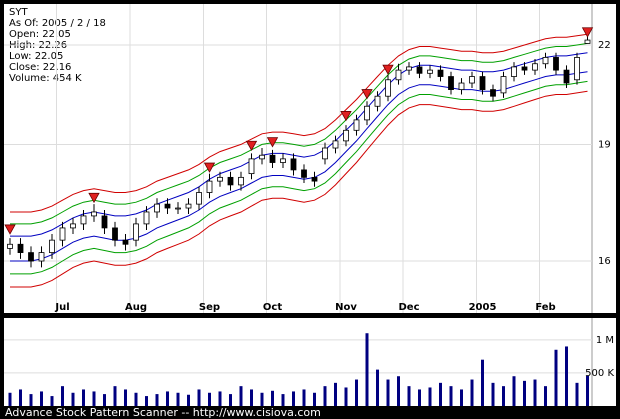  I want to click on x-tick-label: Nov, so click(346, 307).